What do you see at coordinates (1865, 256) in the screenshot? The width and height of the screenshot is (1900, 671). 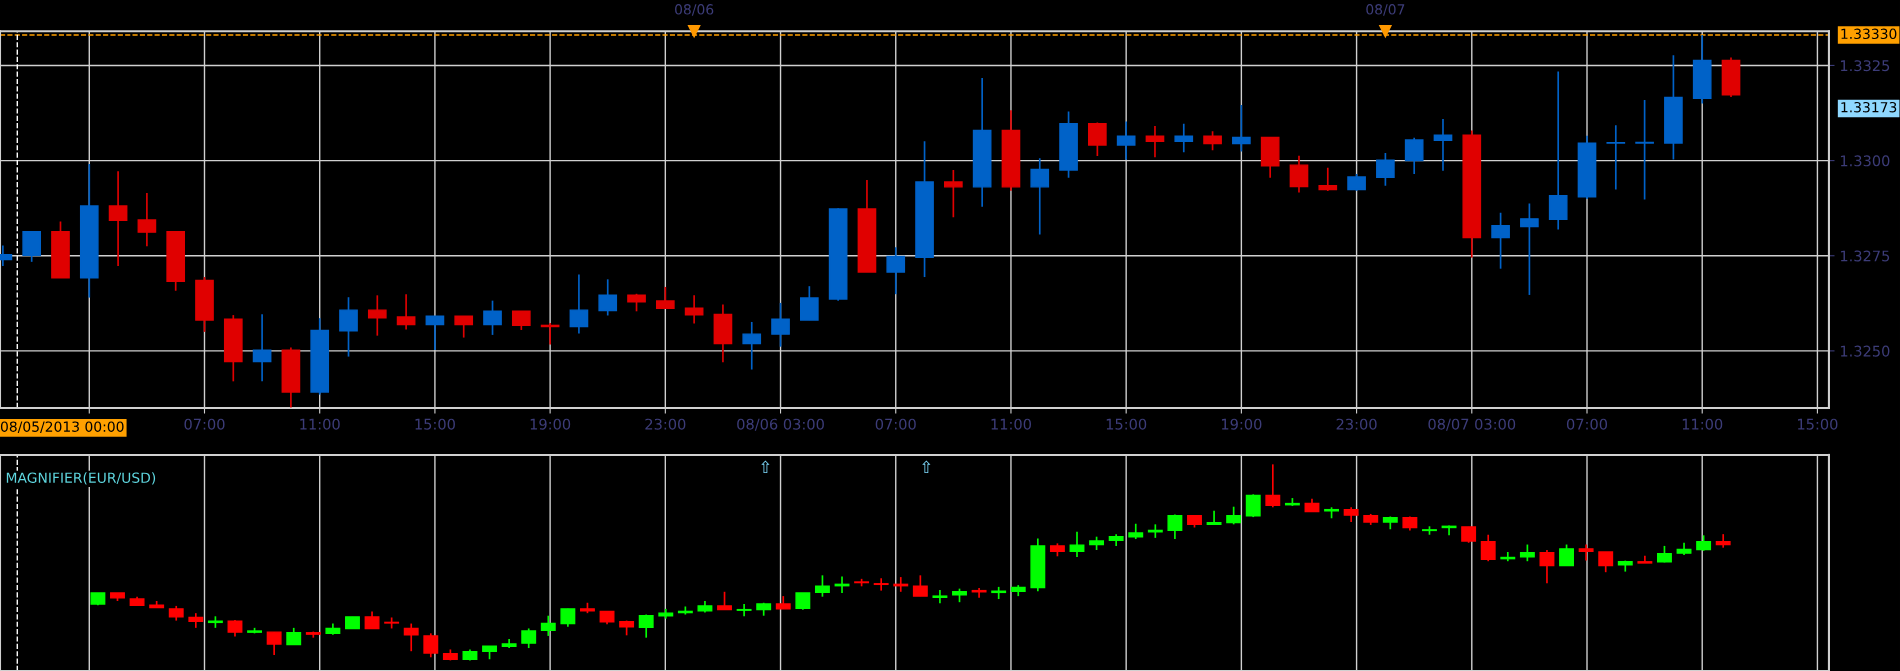 I see `y-tick-label: 1.3275` at bounding box center [1865, 256].